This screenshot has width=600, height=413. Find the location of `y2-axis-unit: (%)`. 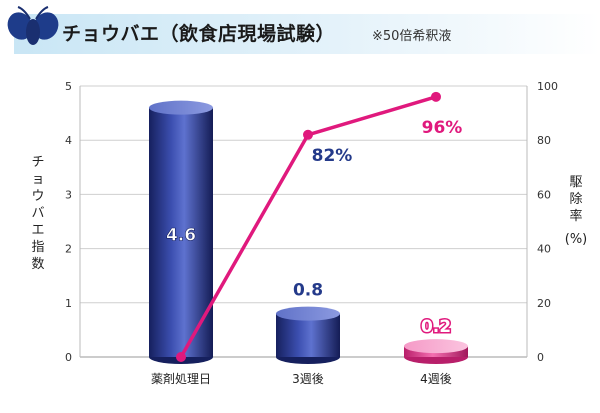

y2-axis-unit: (%) is located at coordinates (576, 239).